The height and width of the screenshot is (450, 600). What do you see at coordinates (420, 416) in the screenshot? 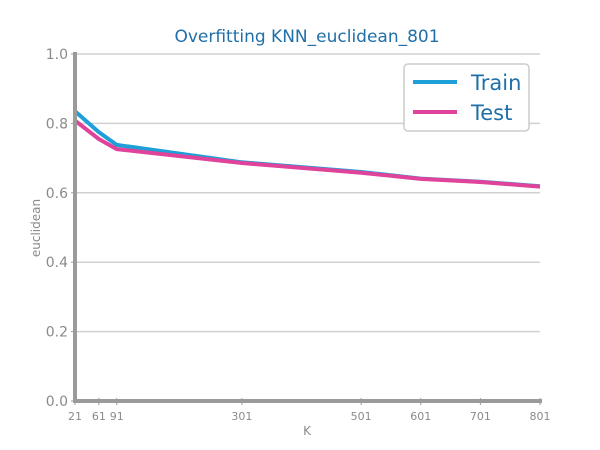
I see `x-tick-label: 601` at bounding box center [420, 416].